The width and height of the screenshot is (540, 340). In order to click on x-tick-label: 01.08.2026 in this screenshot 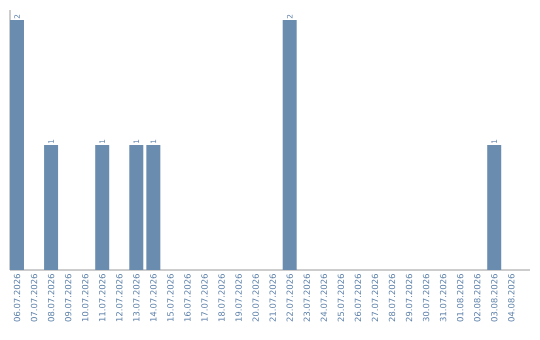, I will do `click(460, 298)`.